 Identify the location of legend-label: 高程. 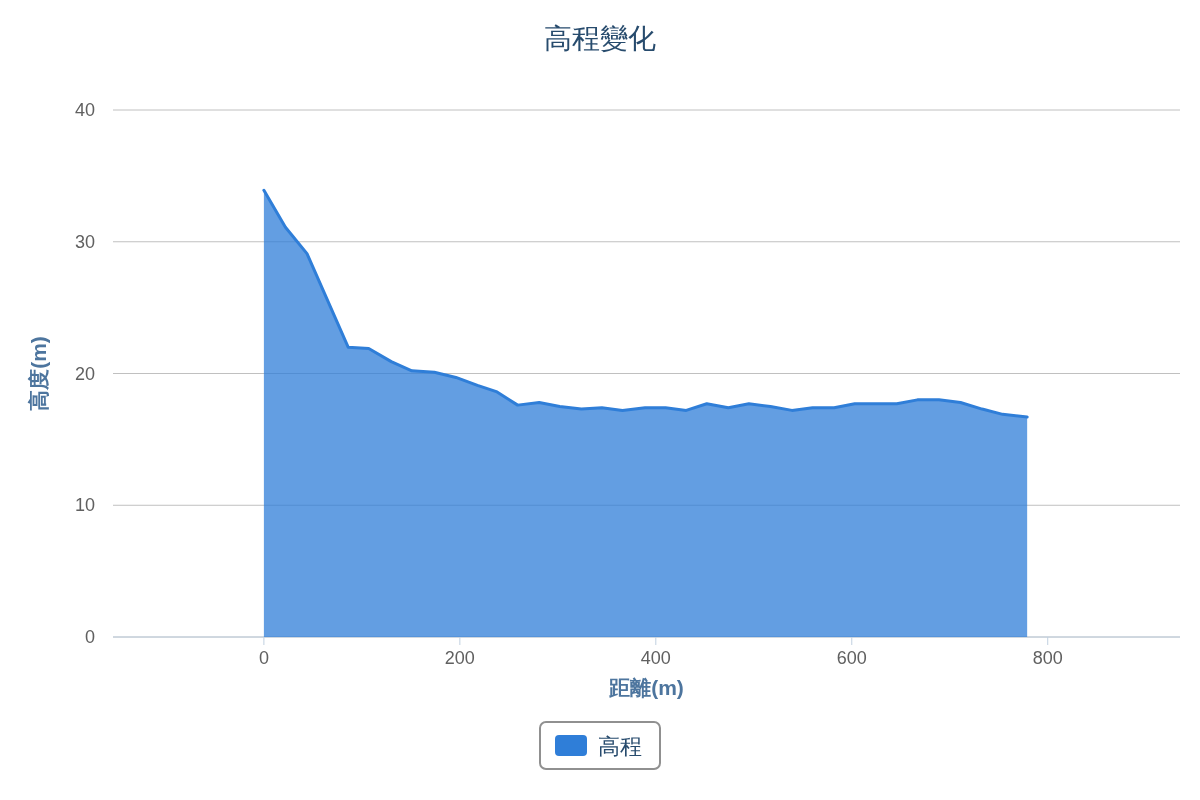
(620, 746).